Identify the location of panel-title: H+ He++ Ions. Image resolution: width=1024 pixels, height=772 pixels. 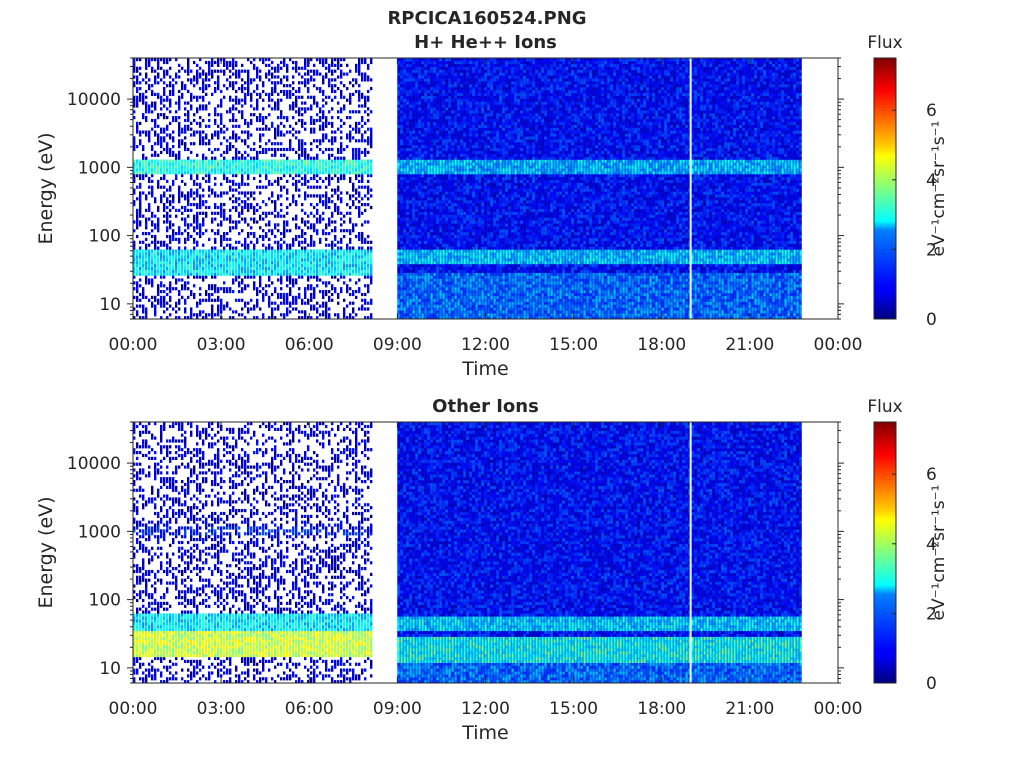
(485, 42).